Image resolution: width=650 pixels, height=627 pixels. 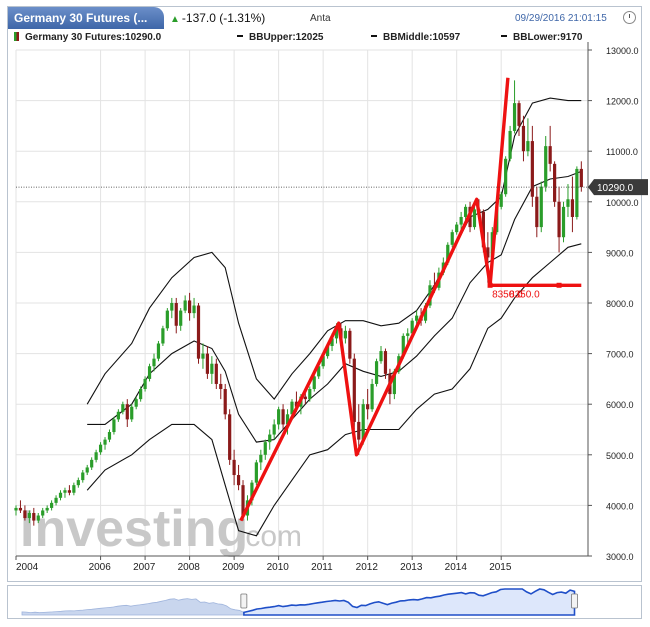 I want to click on timestamp: 09/29/2016 21:01:15, so click(x=561, y=18).